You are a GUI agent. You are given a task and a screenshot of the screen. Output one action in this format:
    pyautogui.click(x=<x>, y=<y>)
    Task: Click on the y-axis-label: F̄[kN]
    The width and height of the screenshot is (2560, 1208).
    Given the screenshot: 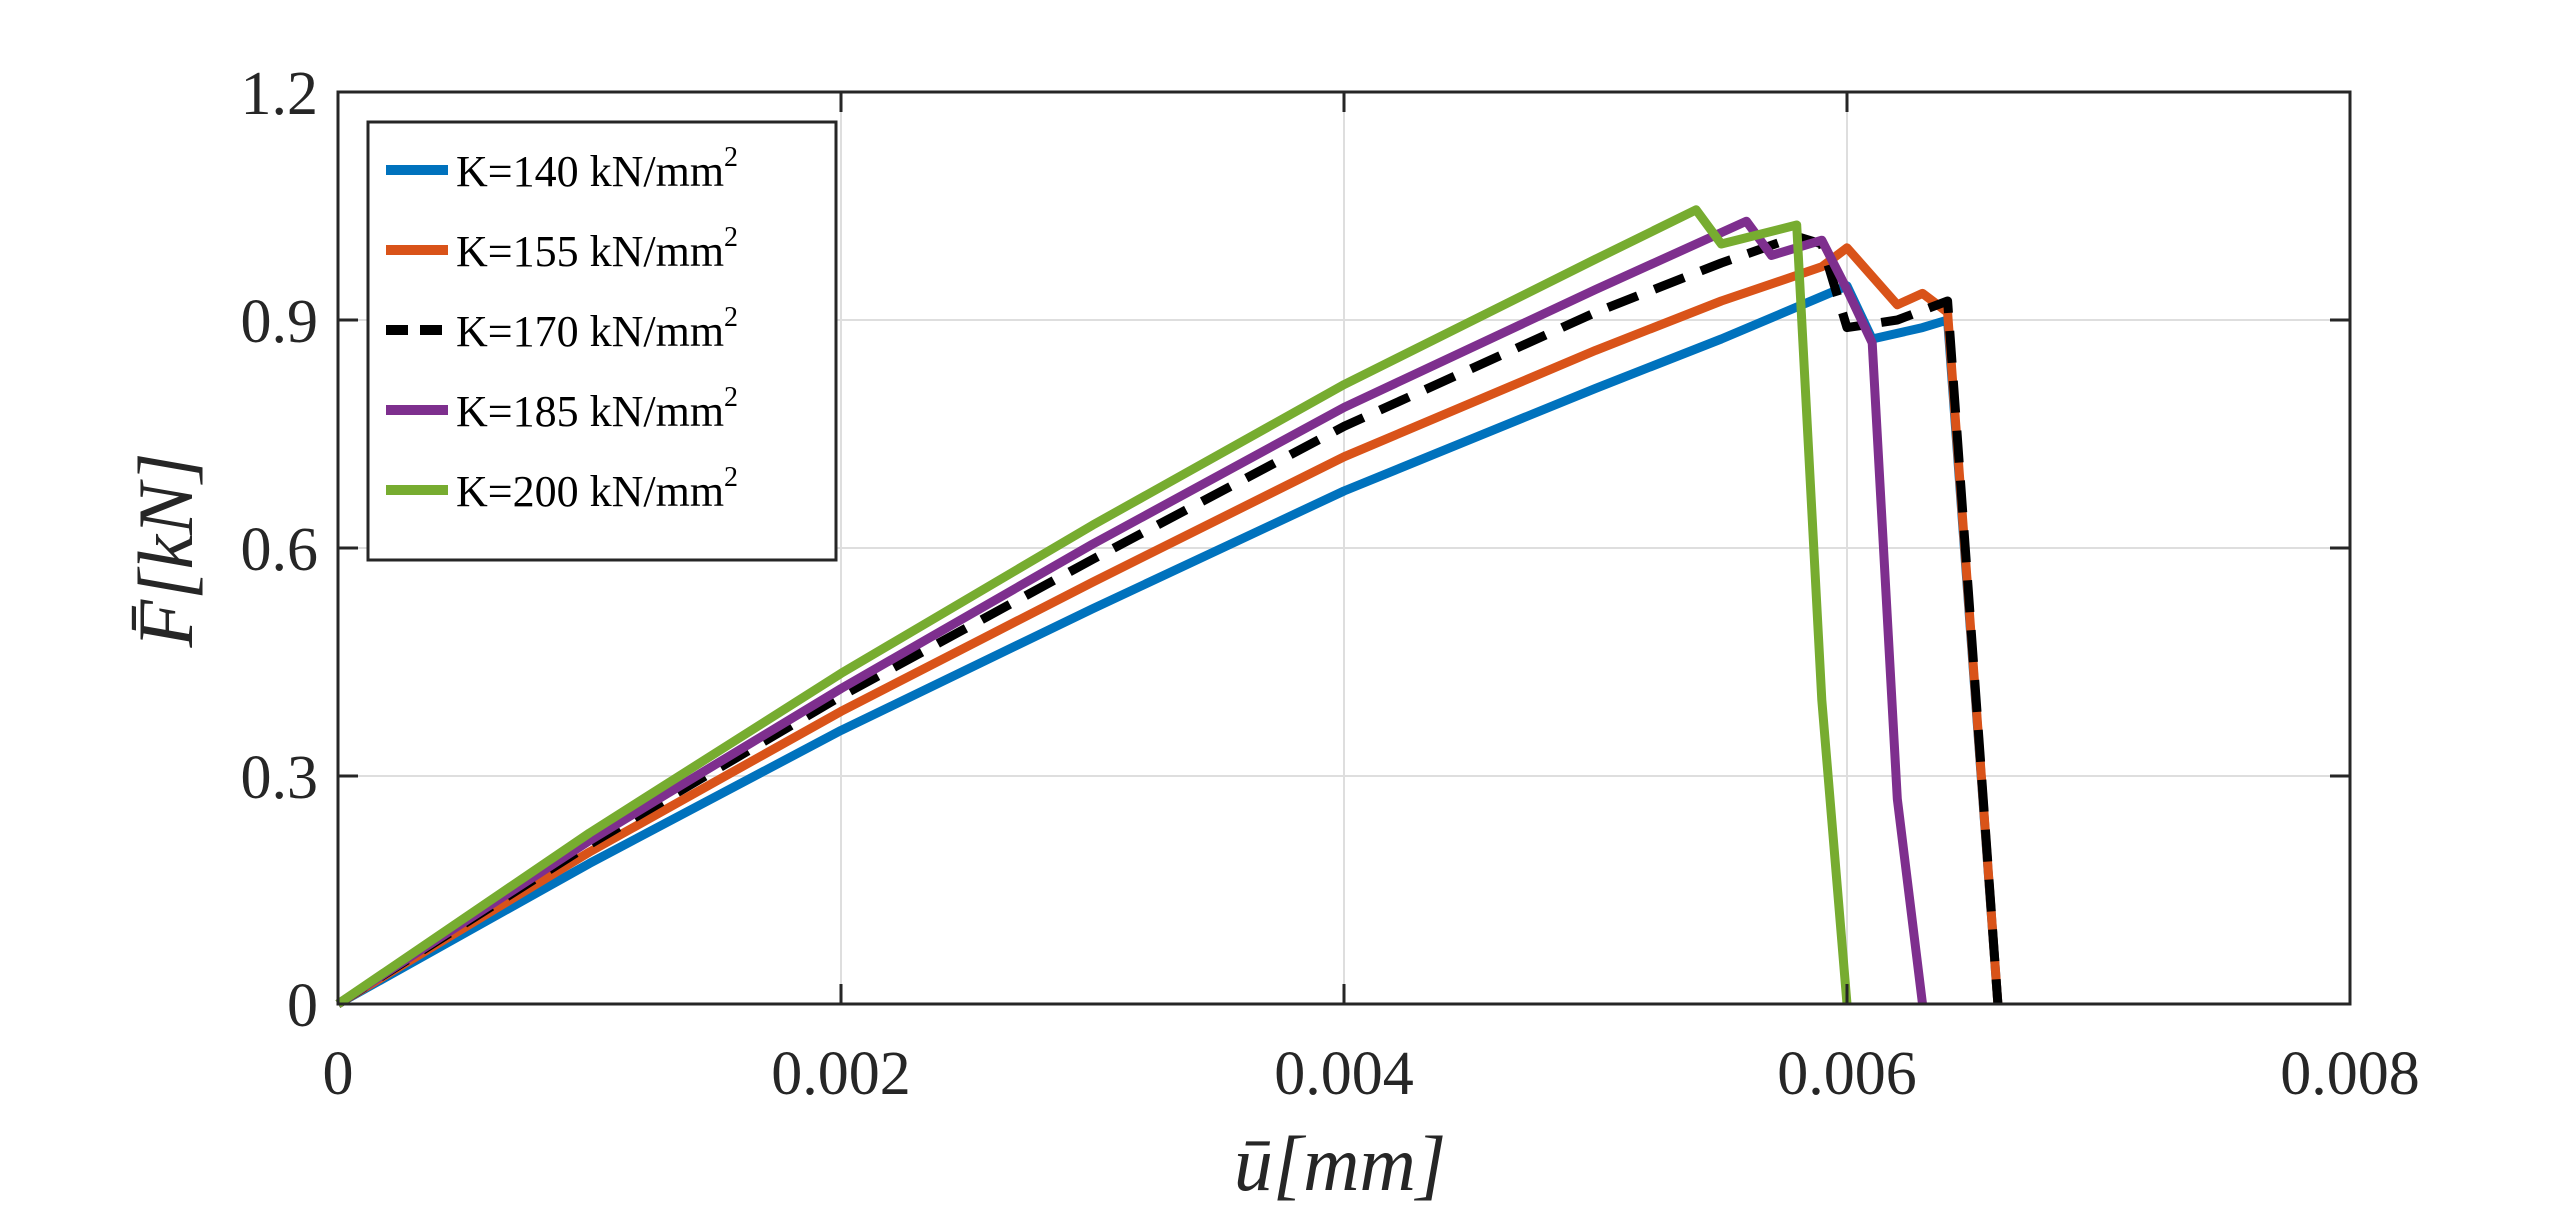 What is the action you would take?
    pyautogui.click(x=165, y=551)
    